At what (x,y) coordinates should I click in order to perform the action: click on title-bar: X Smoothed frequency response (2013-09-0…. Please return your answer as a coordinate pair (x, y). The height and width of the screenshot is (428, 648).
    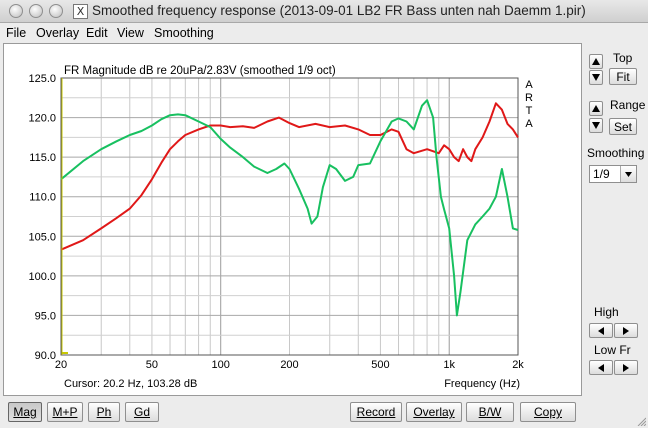
    Looking at the image, I should click on (324, 11).